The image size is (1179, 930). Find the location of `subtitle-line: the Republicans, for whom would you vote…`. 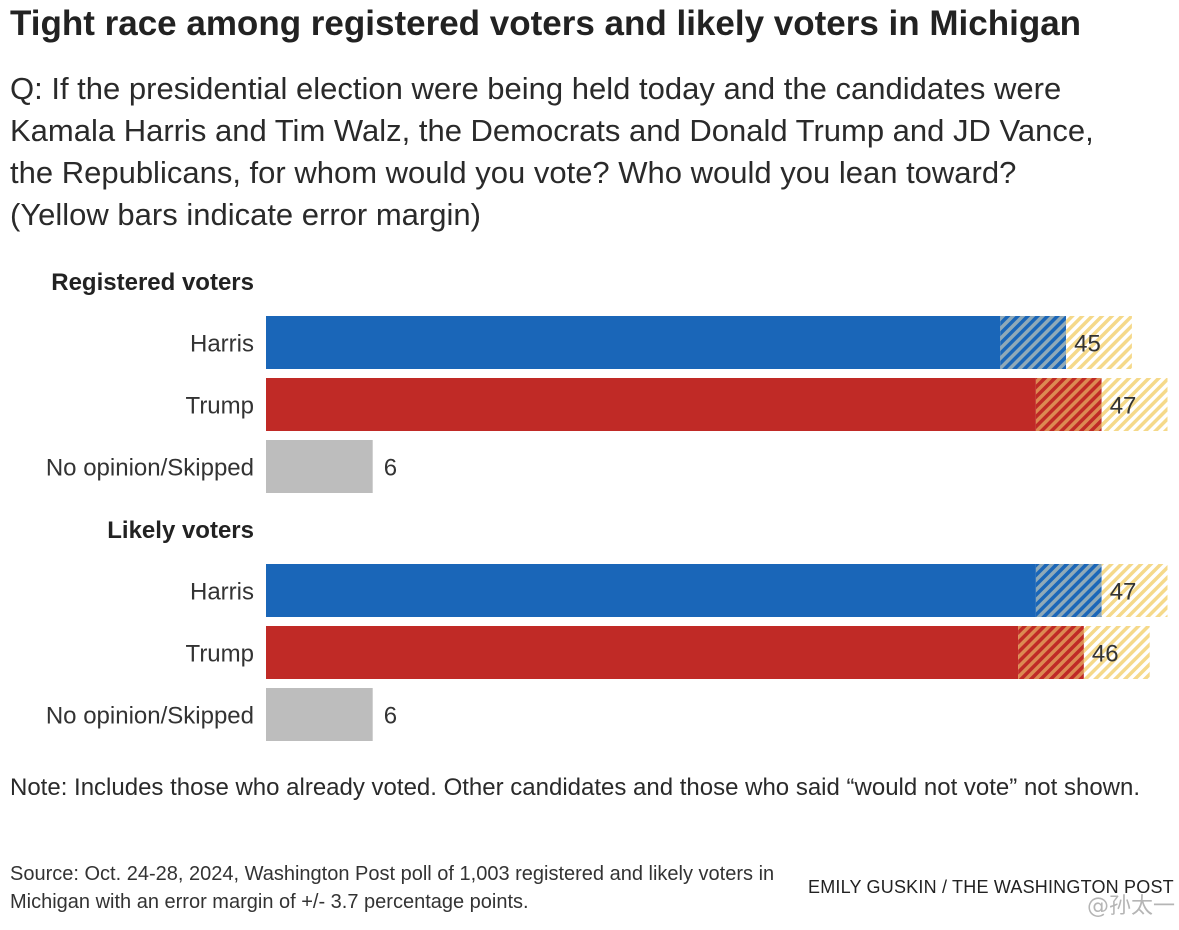

subtitle-line: the Republicans, for whom would you vote… is located at coordinates (513, 172).